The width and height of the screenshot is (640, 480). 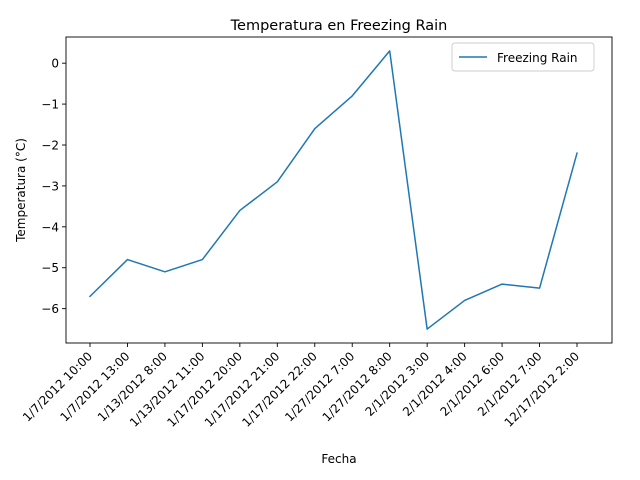 What do you see at coordinates (21, 190) in the screenshot?
I see `y-axis-label: Temperatura (°C)` at bounding box center [21, 190].